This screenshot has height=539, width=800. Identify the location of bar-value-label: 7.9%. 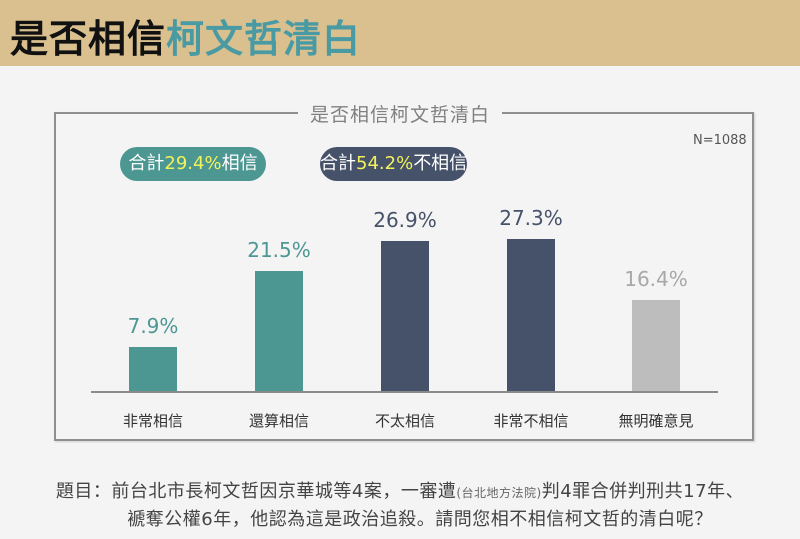
(153, 326).